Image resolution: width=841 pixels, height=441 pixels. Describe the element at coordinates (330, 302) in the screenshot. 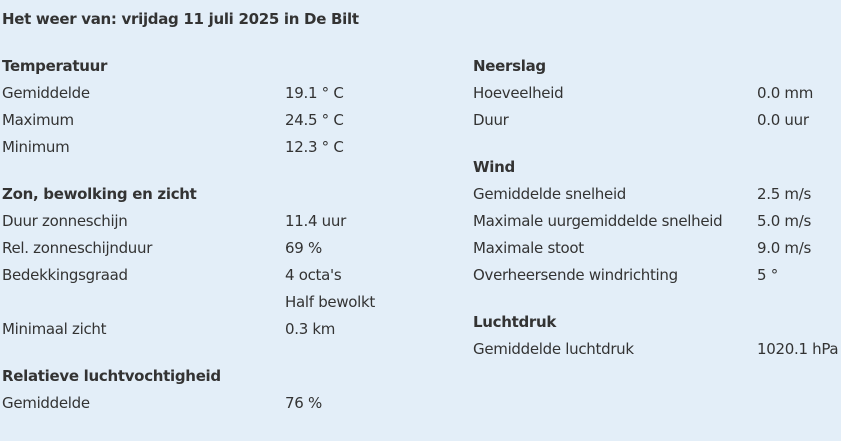

I see `row-value: Half bewolkt` at that location.